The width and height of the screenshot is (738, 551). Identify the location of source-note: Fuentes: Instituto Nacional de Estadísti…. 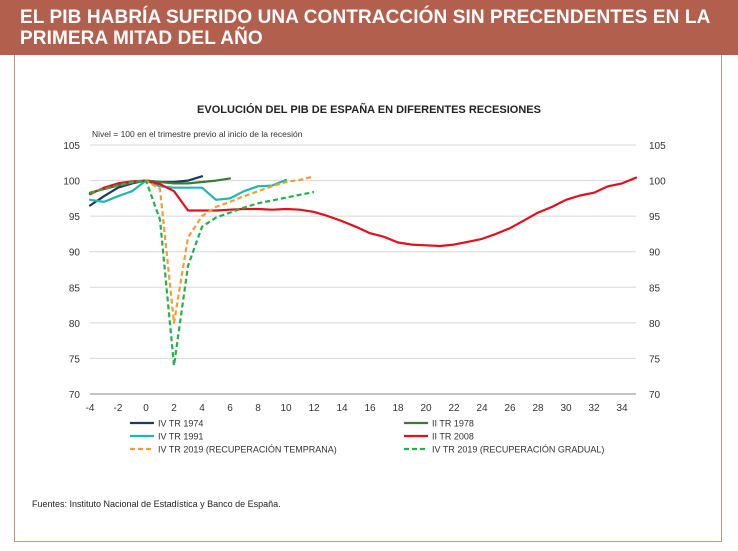
(156, 504).